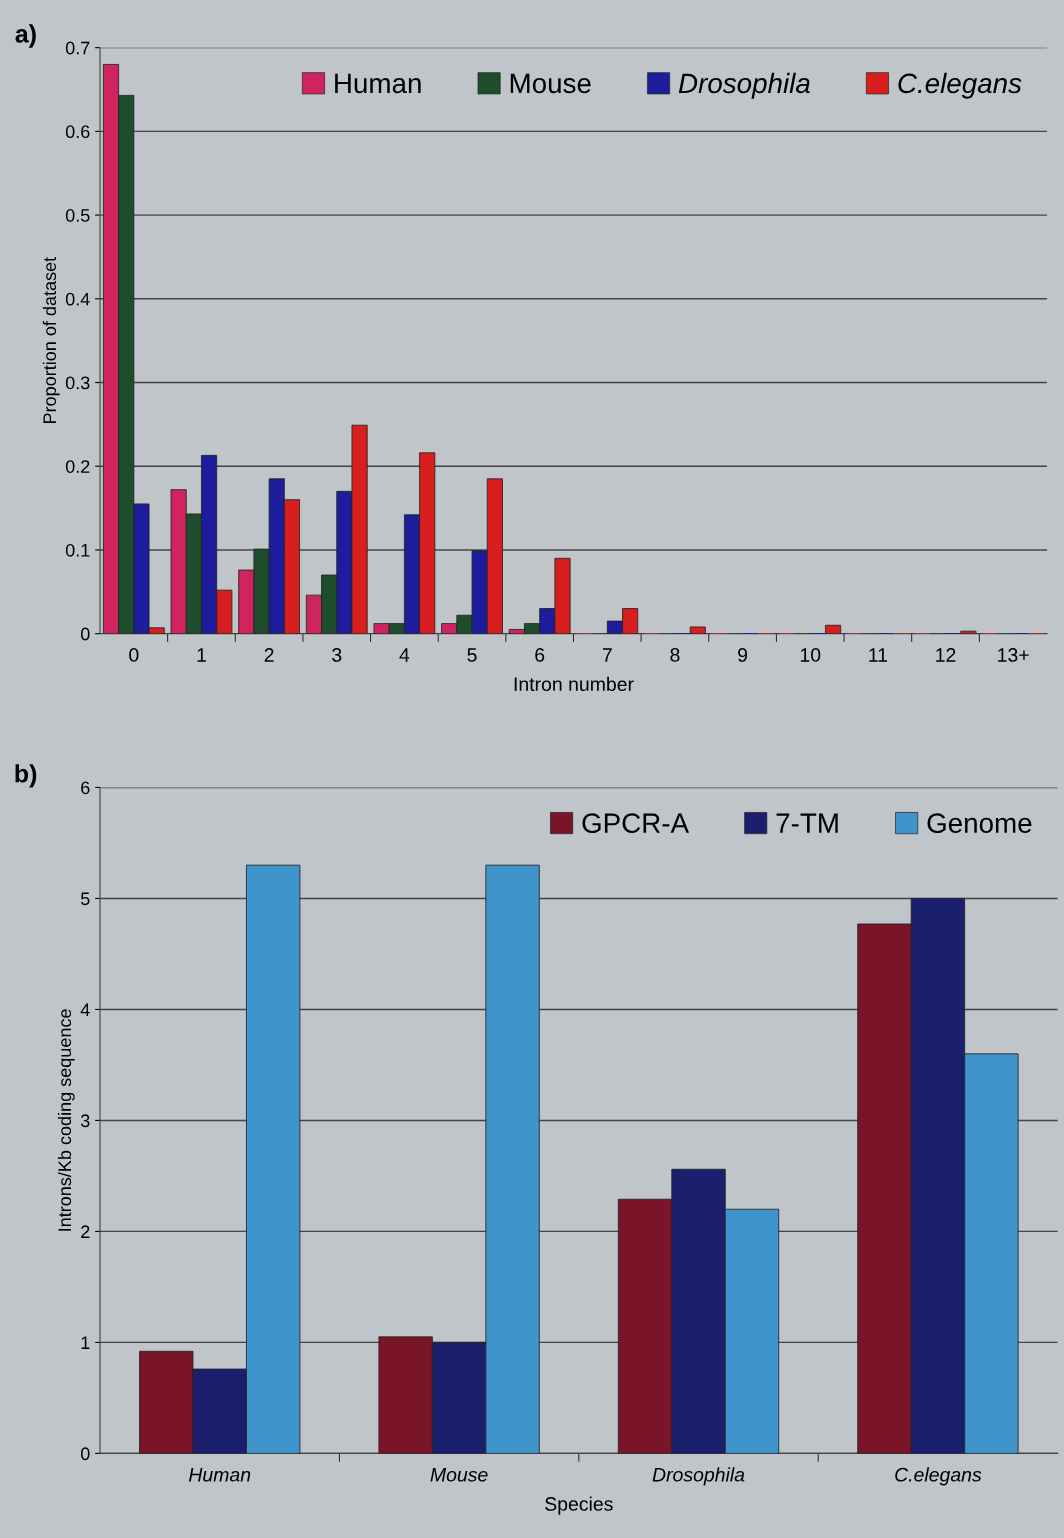  I want to click on y-tick-label: 3, so click(85, 1121).